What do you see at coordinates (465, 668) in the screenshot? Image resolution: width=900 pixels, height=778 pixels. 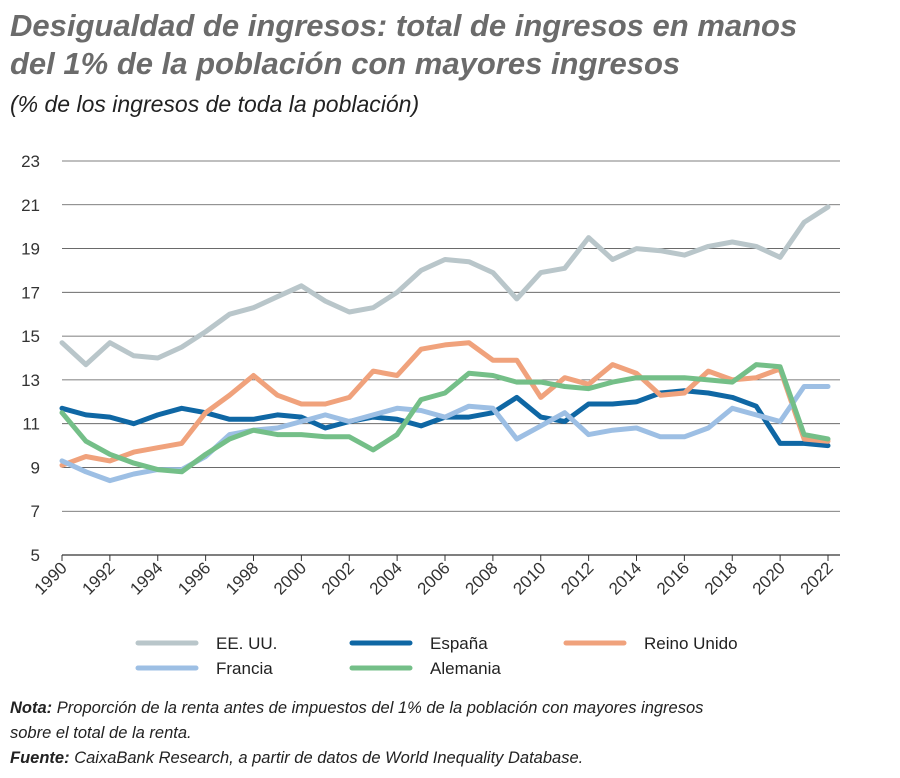 I see `legend-label: Alemania` at bounding box center [465, 668].